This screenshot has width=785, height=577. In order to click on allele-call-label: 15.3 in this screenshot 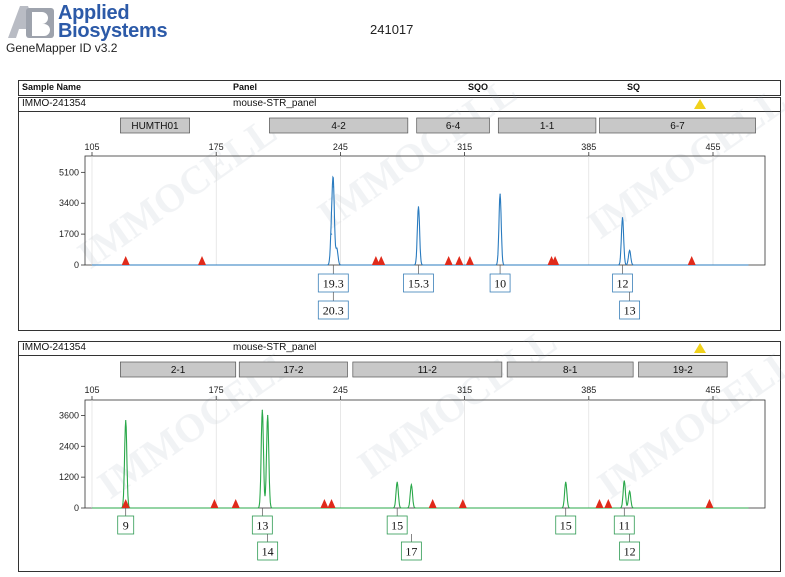, I will do `click(418, 284)`.